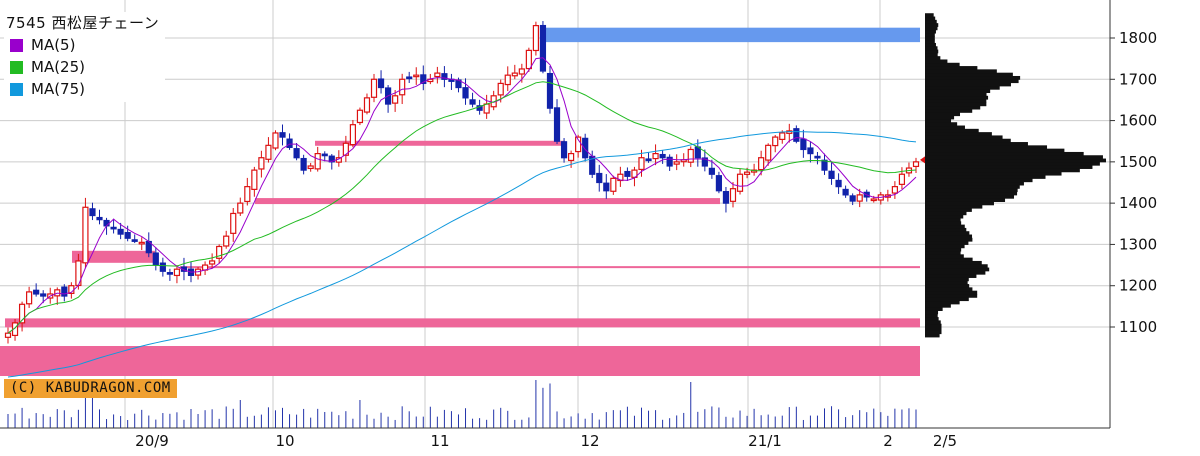 This screenshot has height=456, width=1200. Describe the element at coordinates (1138, 327) in the screenshot. I see `y-tick-label-7: 1100` at that location.